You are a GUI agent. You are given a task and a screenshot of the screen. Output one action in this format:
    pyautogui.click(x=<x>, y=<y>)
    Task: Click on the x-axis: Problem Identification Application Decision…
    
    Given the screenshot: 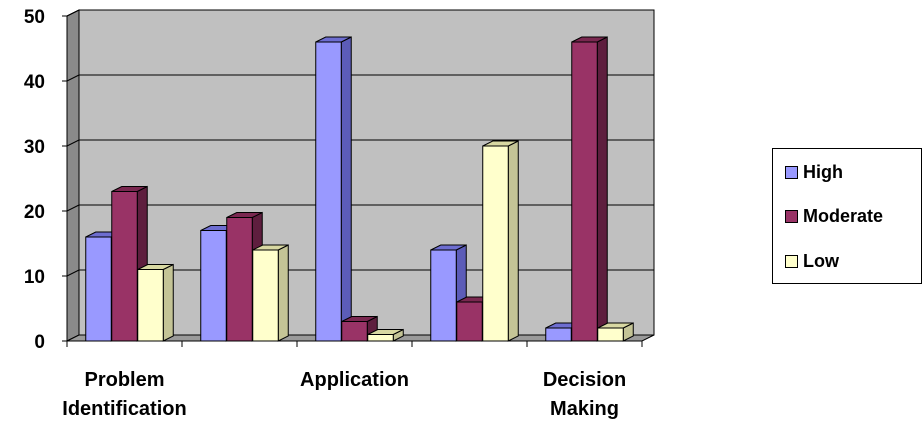 What is the action you would take?
    pyautogui.click(x=352, y=380)
    